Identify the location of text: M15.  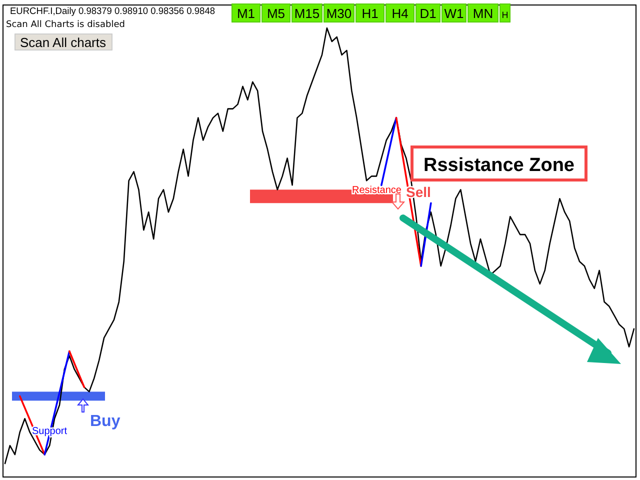
(307, 13).